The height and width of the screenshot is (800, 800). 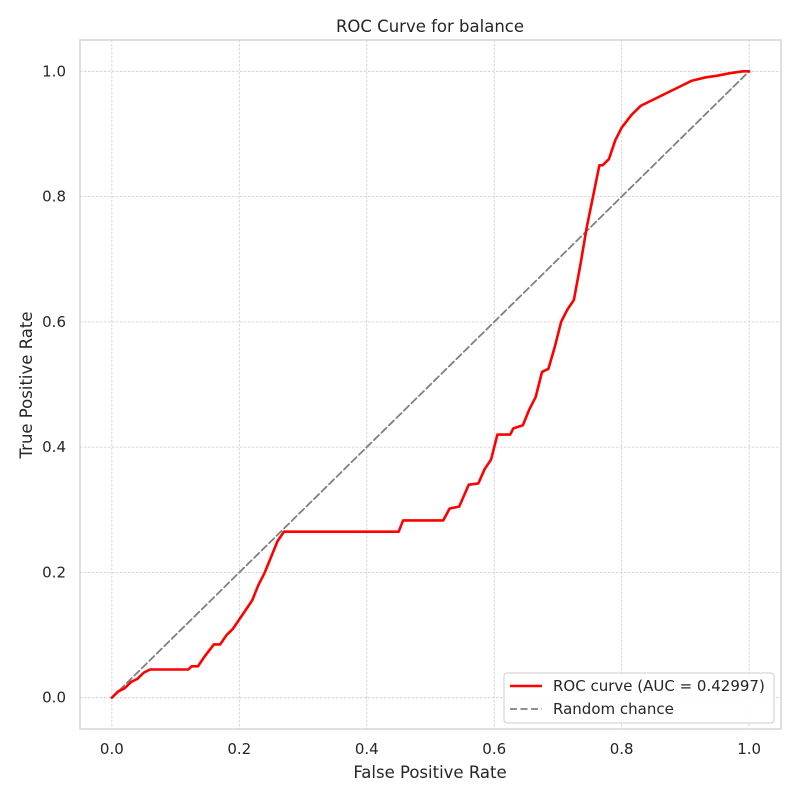 What do you see at coordinates (622, 749) in the screenshot?
I see `x-tick-label: 0.8` at bounding box center [622, 749].